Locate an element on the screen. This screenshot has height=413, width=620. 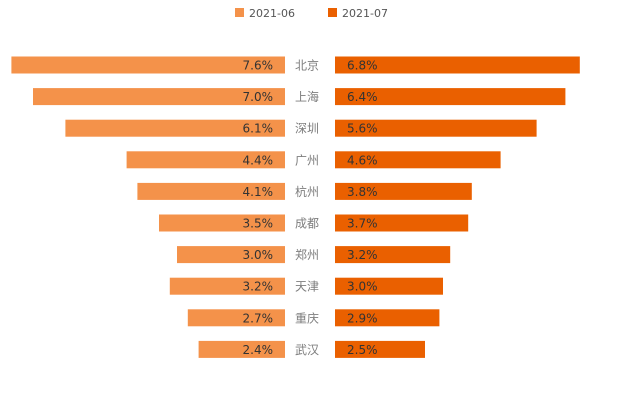
category-label-3: 广州 is located at coordinates (307, 160).